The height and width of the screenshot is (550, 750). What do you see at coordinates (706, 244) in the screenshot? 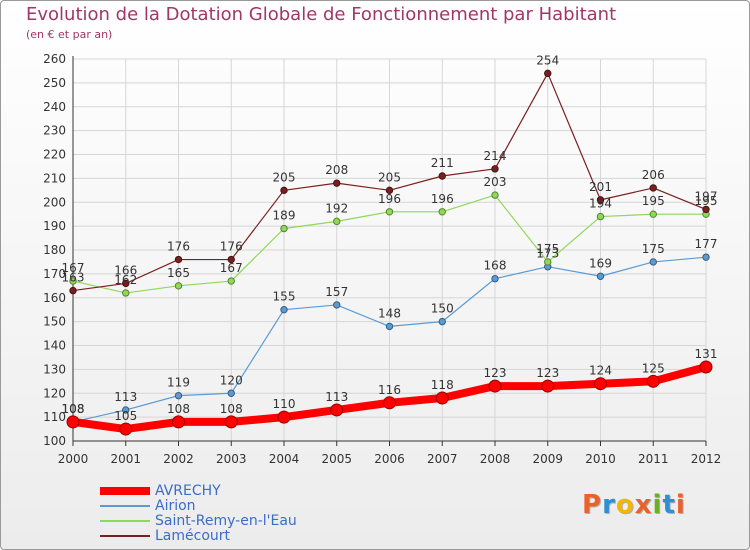
I see `data-label: 177` at bounding box center [706, 244].